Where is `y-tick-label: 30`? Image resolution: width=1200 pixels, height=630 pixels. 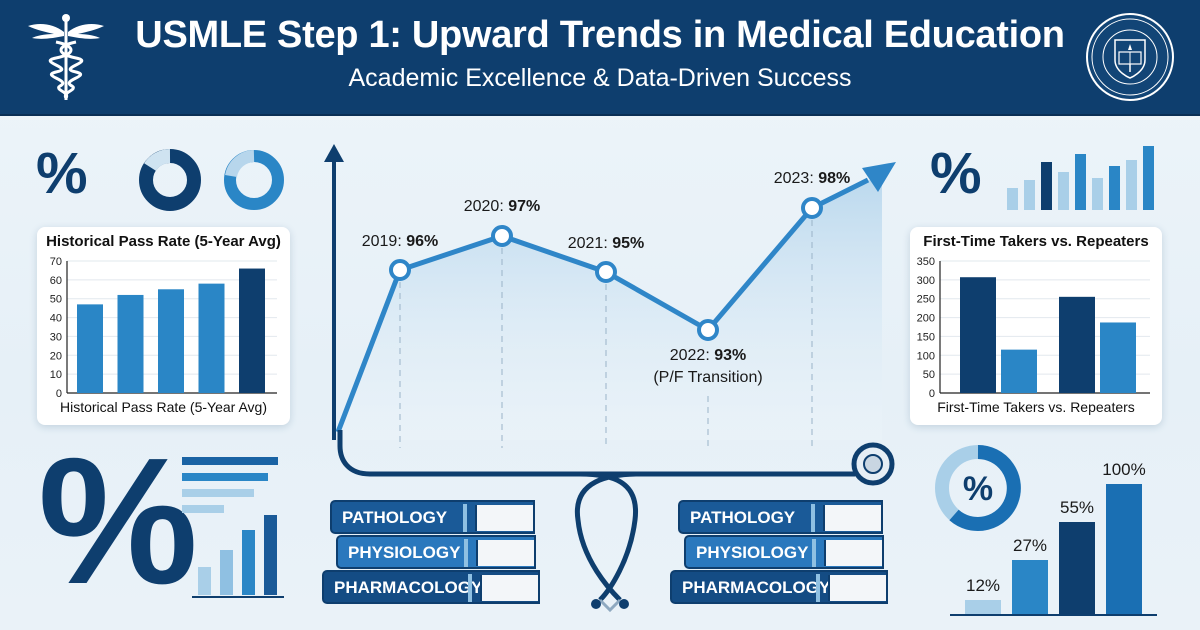
y-tick-label: 30 is located at coordinates (56, 337).